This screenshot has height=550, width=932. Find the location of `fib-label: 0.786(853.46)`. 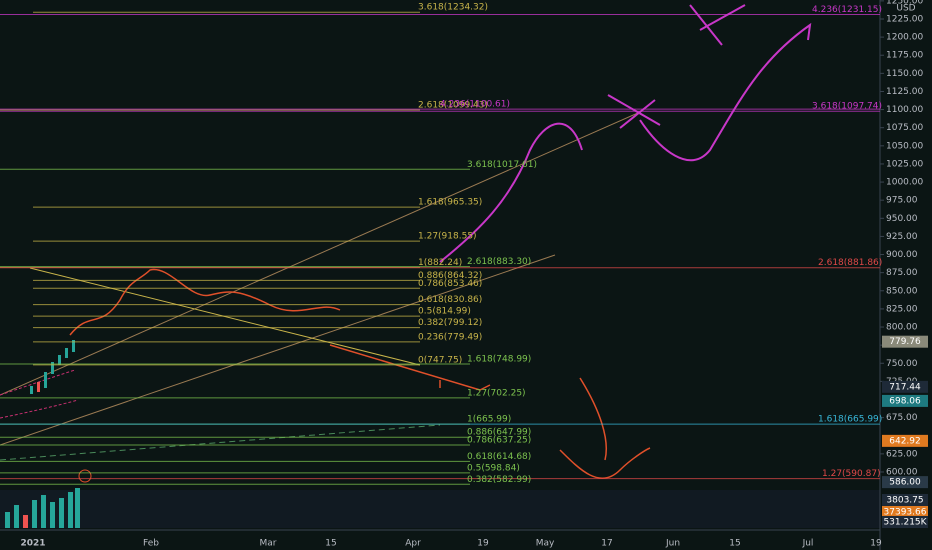

fib-label: 0.786(853.46) is located at coordinates (450, 284).